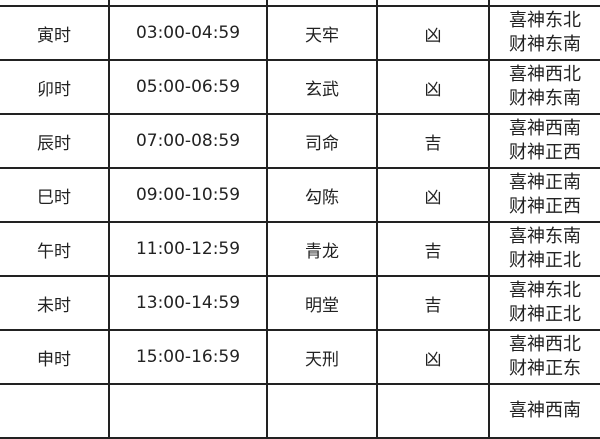 Image resolution: width=600 pixels, height=439 pixels. Describe the element at coordinates (188, 195) in the screenshot. I see `time-range-cell: 09:00-10:59` at that location.